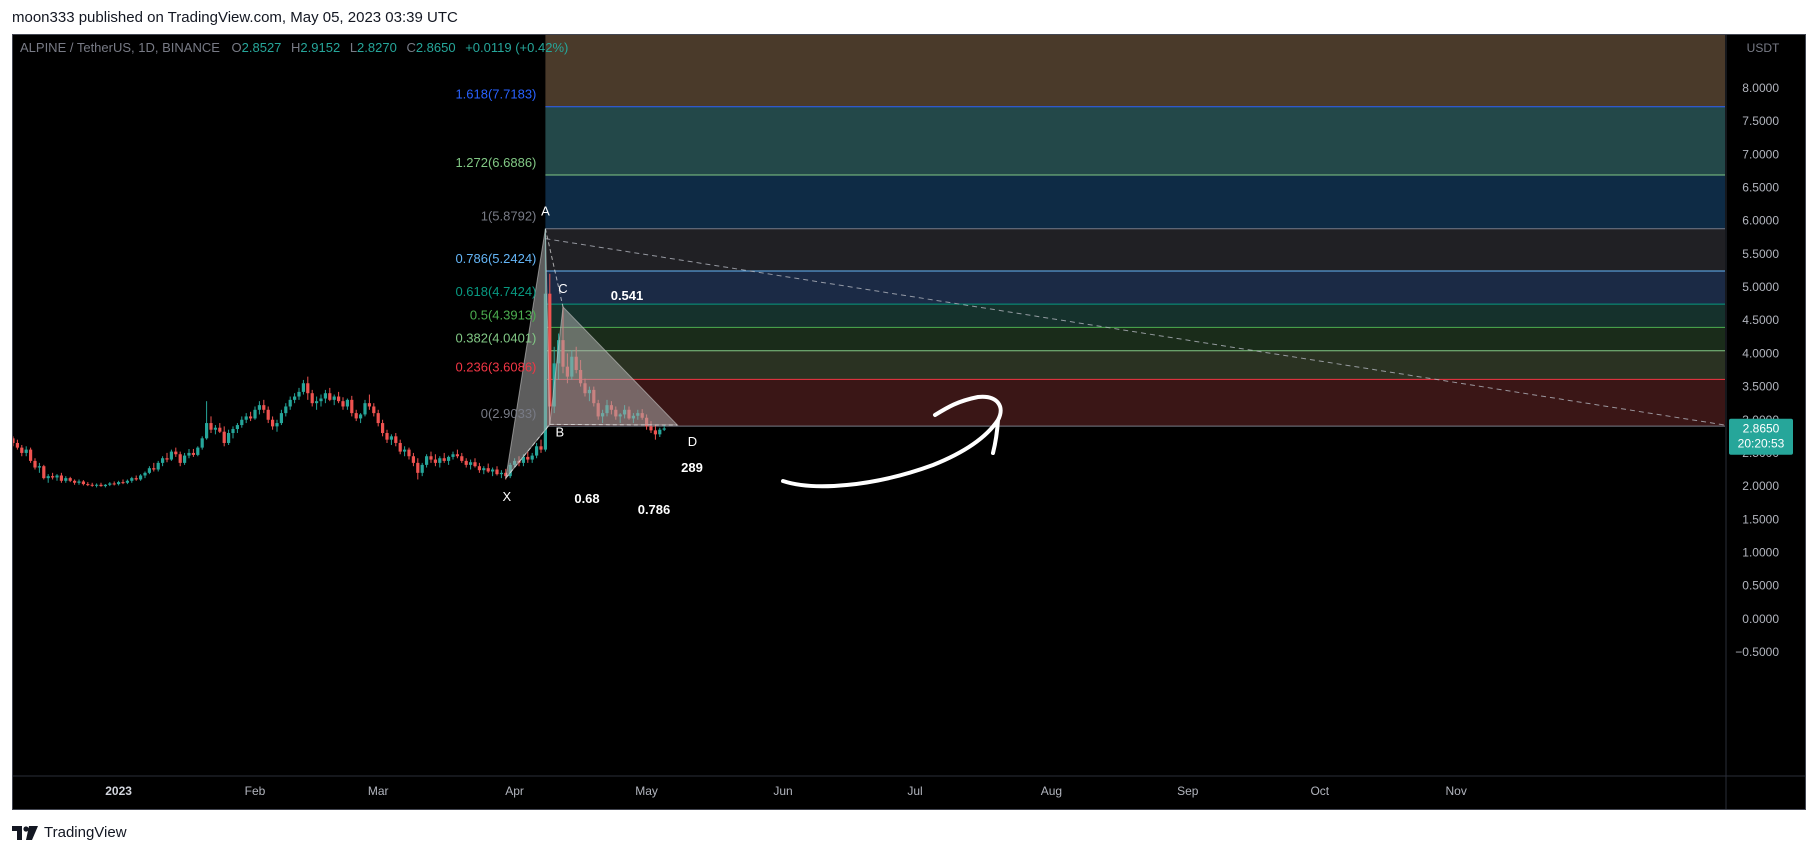 This screenshot has height=856, width=1814. I want to click on fib-level-label: 0.618(4.7424), so click(495, 291).